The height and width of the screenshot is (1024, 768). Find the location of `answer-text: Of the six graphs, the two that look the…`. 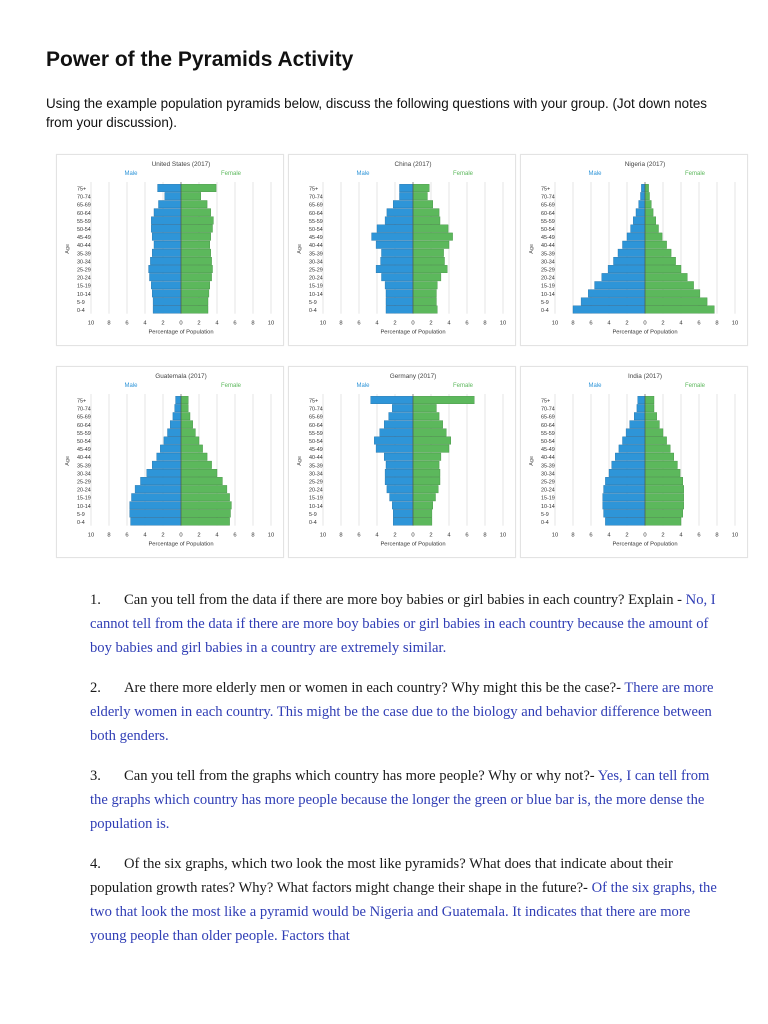

answer-text: Of the six graphs, the two that look the… is located at coordinates (403, 912).